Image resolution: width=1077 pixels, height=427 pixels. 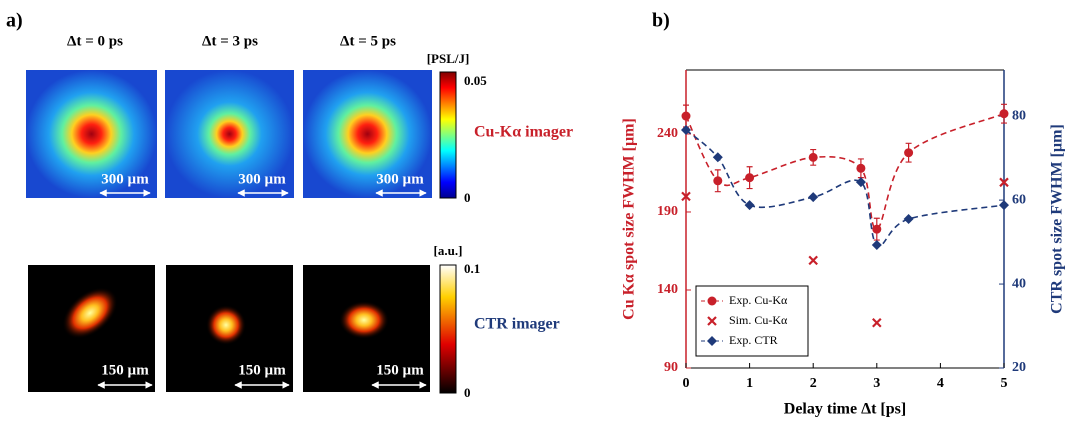 What do you see at coordinates (448, 58) in the screenshot?
I see `colorbar-unit: [PSL/J]` at bounding box center [448, 58].